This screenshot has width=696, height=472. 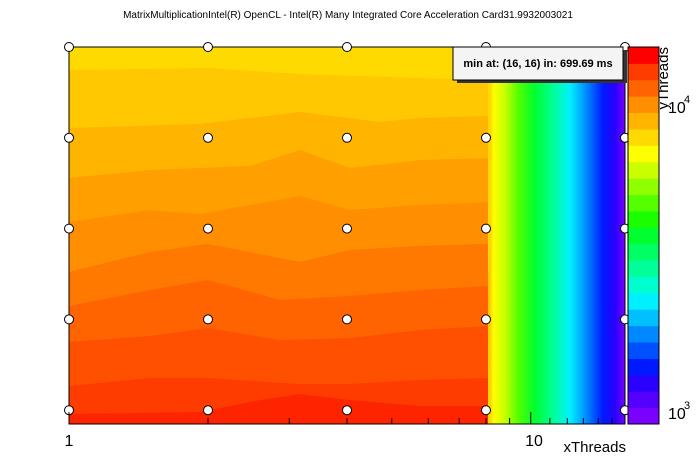 I want to click on annotation-box, so click(x=538, y=63).